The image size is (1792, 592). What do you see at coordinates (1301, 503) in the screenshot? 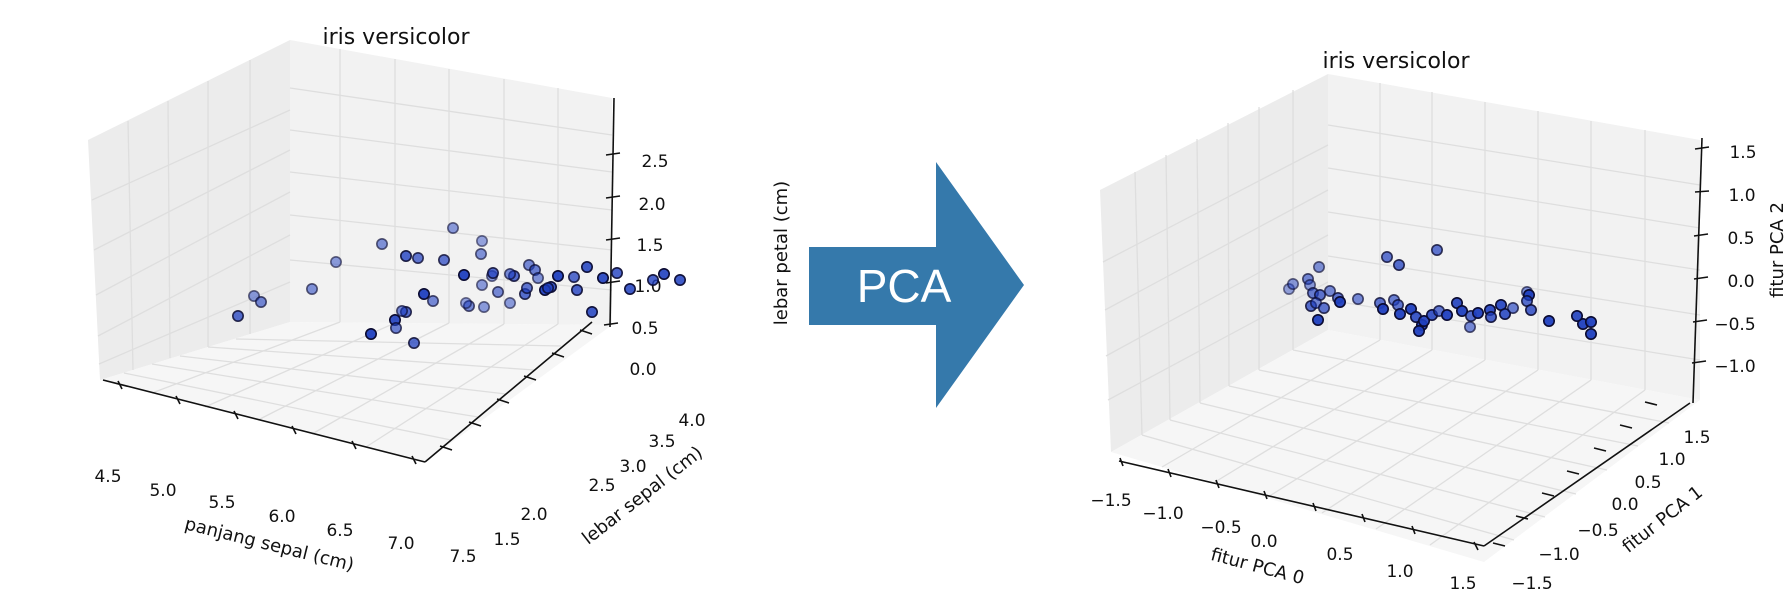
I see `right-x-axis` at bounding box center [1301, 503].